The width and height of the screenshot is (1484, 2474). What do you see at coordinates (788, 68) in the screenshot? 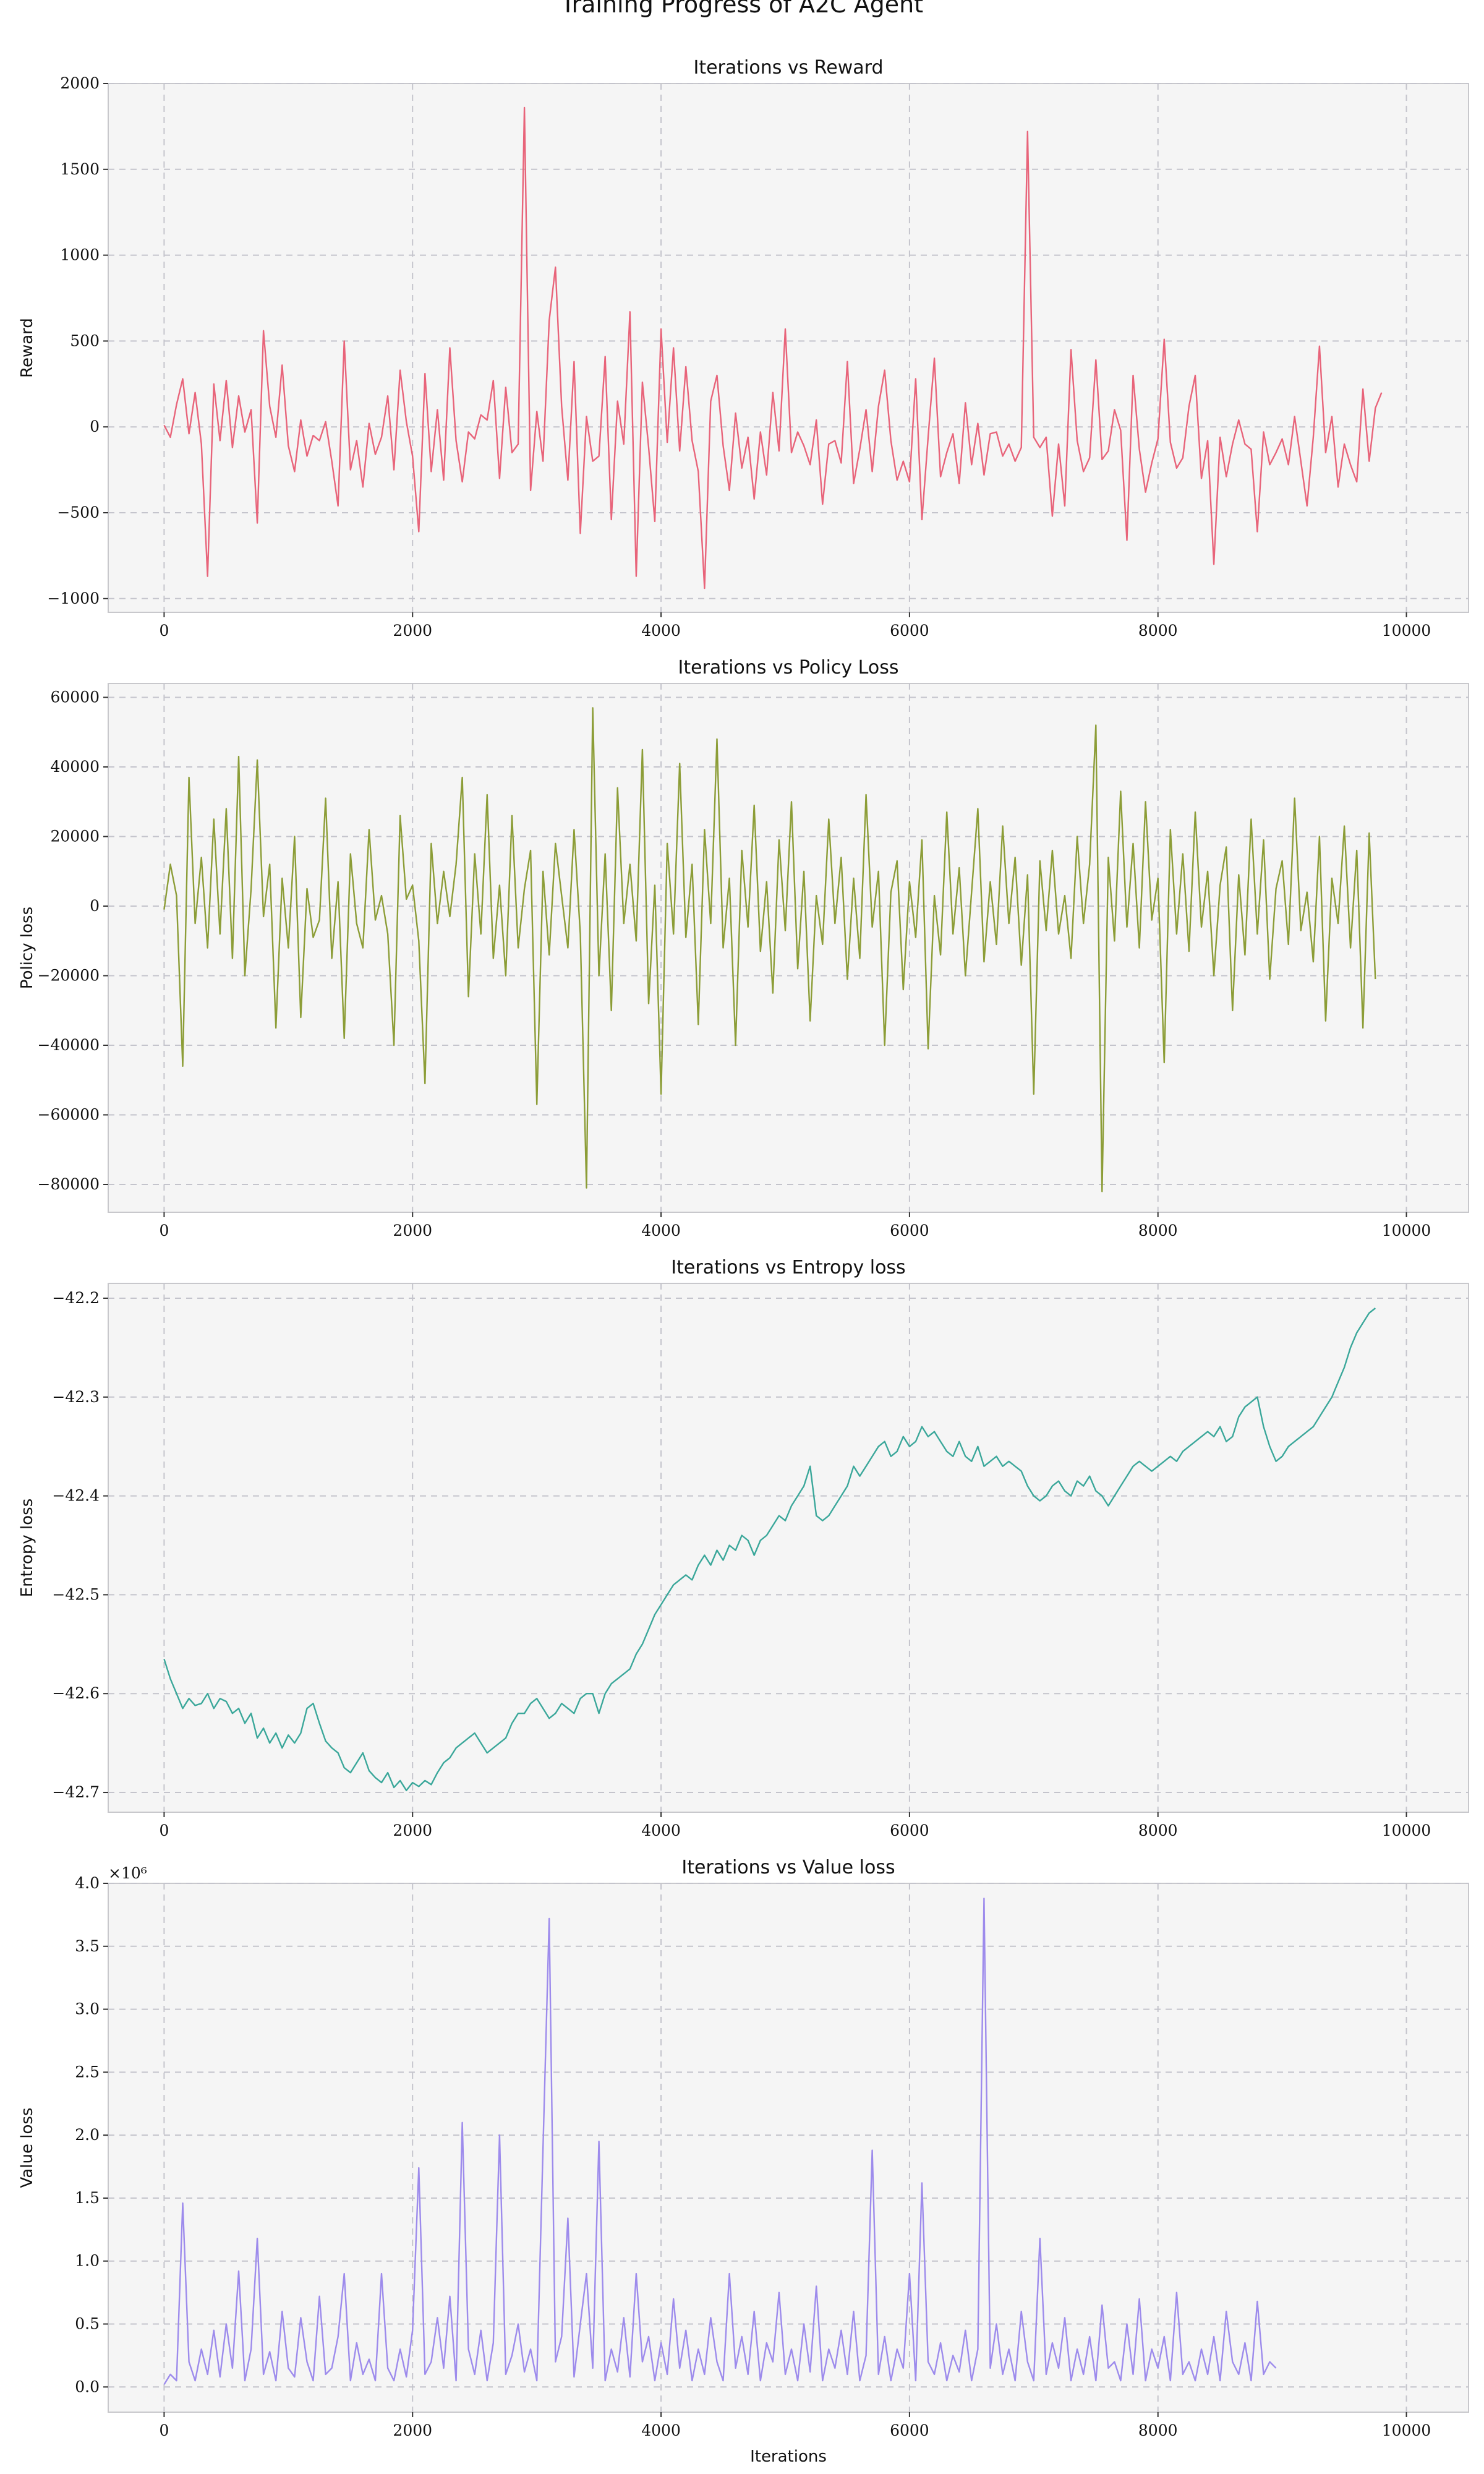
I see `subplot-title: Iterations vs Reward` at bounding box center [788, 68].